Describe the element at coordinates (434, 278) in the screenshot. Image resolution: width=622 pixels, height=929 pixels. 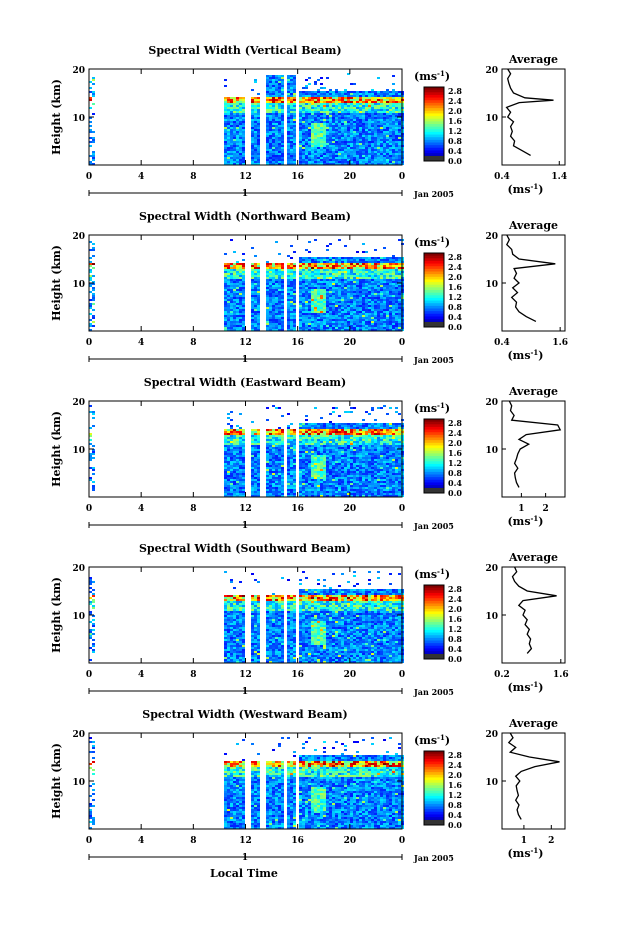
I see `colorbar-step` at that location.